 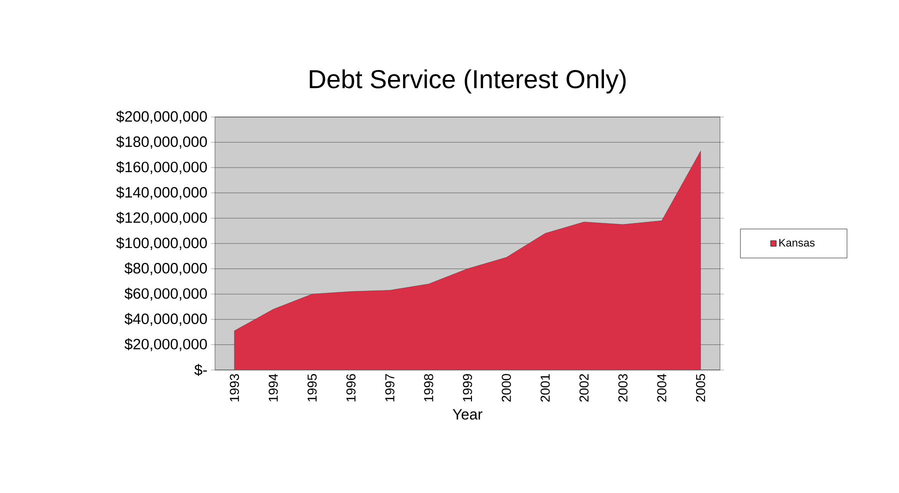 I want to click on x-tick-label: 1996, so click(x=351, y=388).